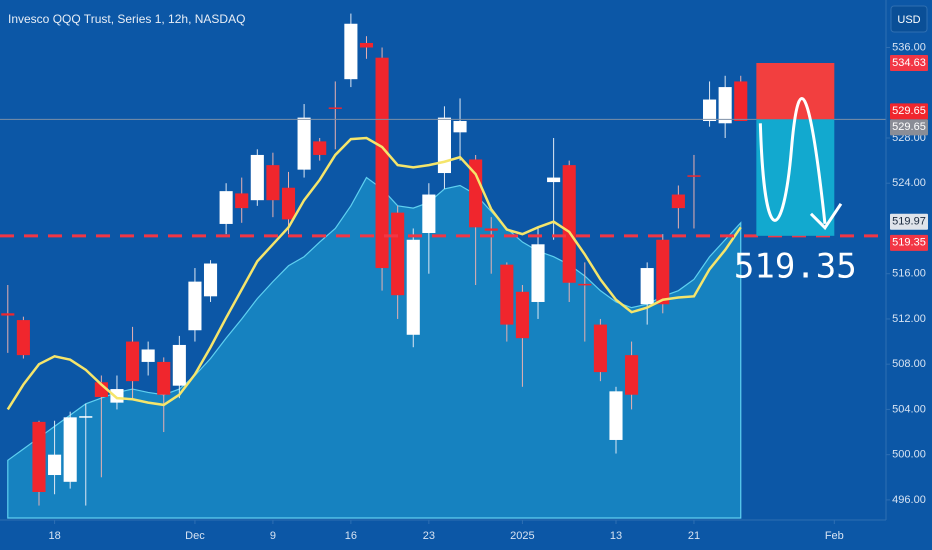 The image size is (932, 550). What do you see at coordinates (909, 500) in the screenshot?
I see `y-tick-label: 496.00` at bounding box center [909, 500].